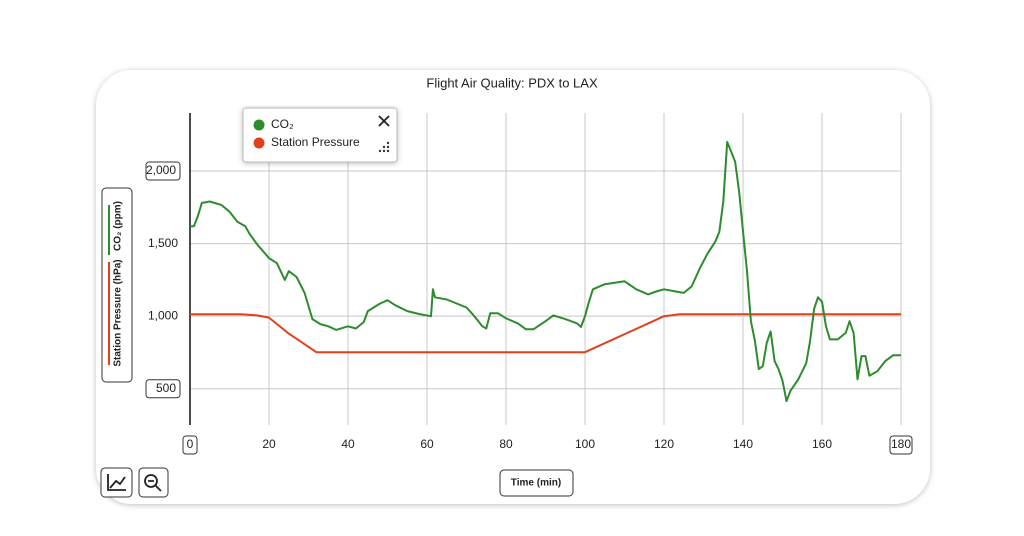  Describe the element at coordinates (163, 243) in the screenshot. I see `y-tick-label: 1,500` at that location.